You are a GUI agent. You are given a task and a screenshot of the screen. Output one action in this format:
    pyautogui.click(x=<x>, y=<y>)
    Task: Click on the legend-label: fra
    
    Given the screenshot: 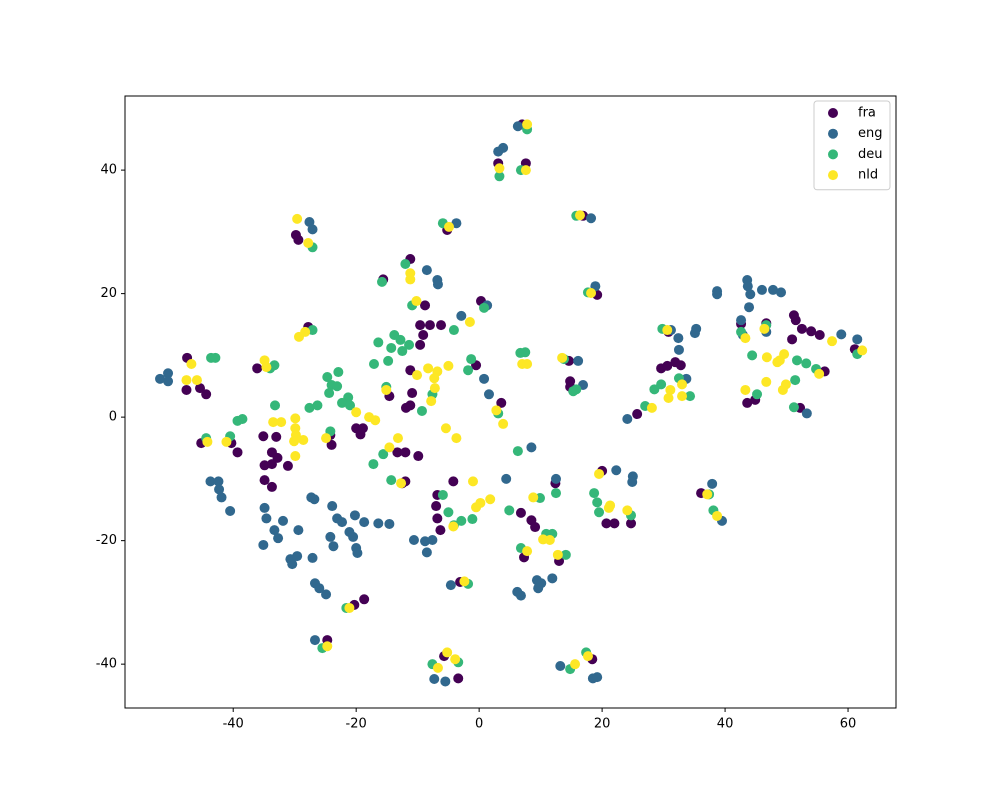 What is the action you would take?
    pyautogui.click(x=867, y=113)
    